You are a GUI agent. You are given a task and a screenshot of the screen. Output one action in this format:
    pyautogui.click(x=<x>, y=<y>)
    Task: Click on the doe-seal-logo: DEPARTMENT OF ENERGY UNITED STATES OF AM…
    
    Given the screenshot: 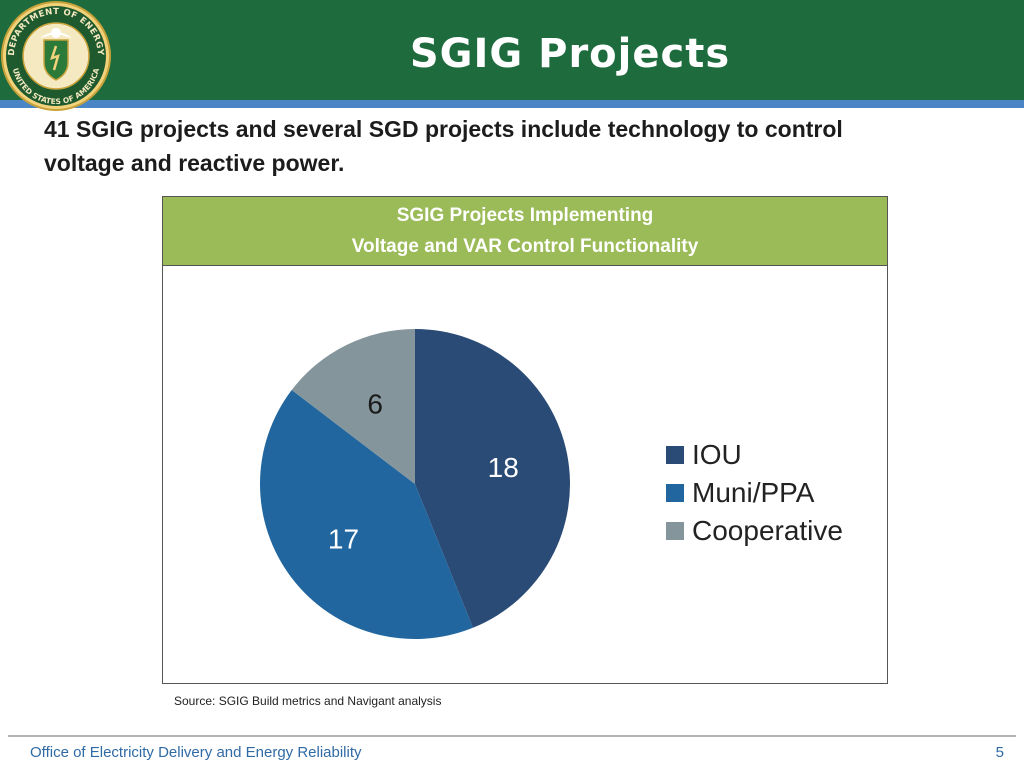 What is the action you would take?
    pyautogui.click(x=56, y=56)
    